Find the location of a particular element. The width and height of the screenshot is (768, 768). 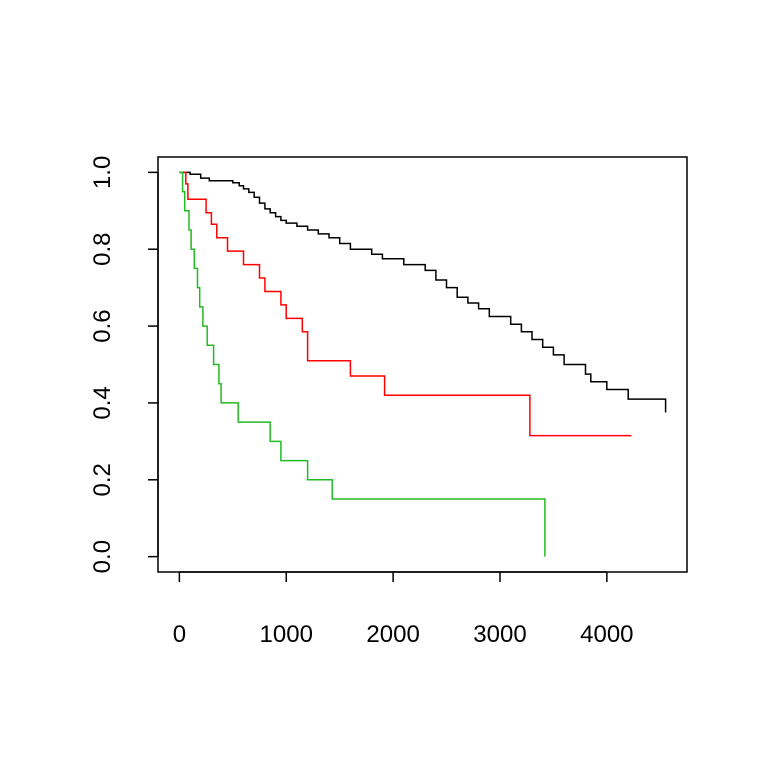

y-tick-label: 0.8 is located at coordinates (102, 249).